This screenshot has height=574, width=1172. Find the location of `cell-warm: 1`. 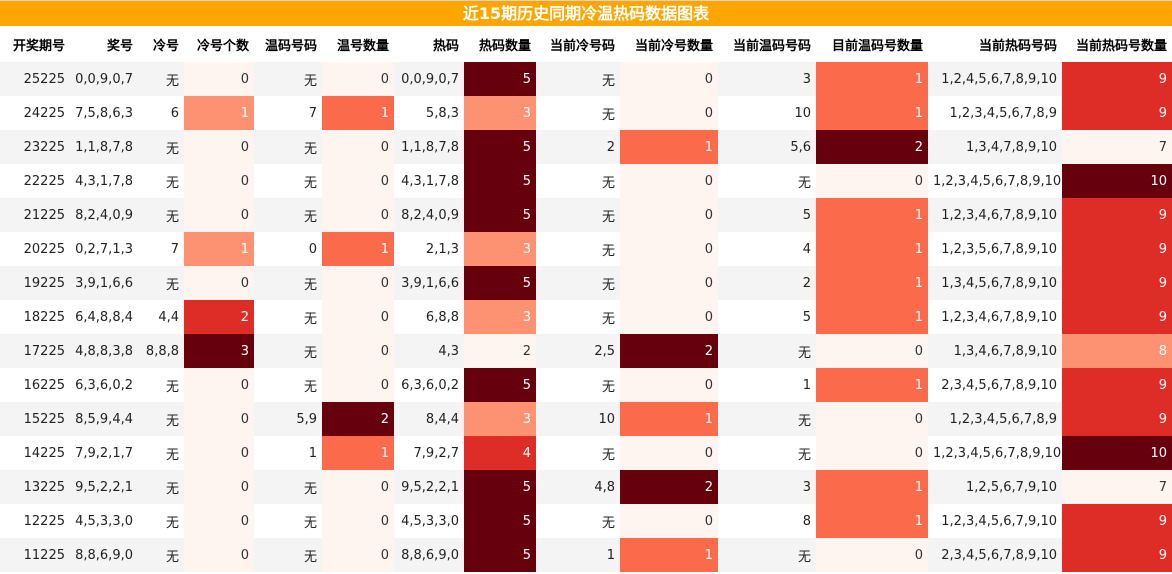

cell-warm: 1 is located at coordinates (288, 453).